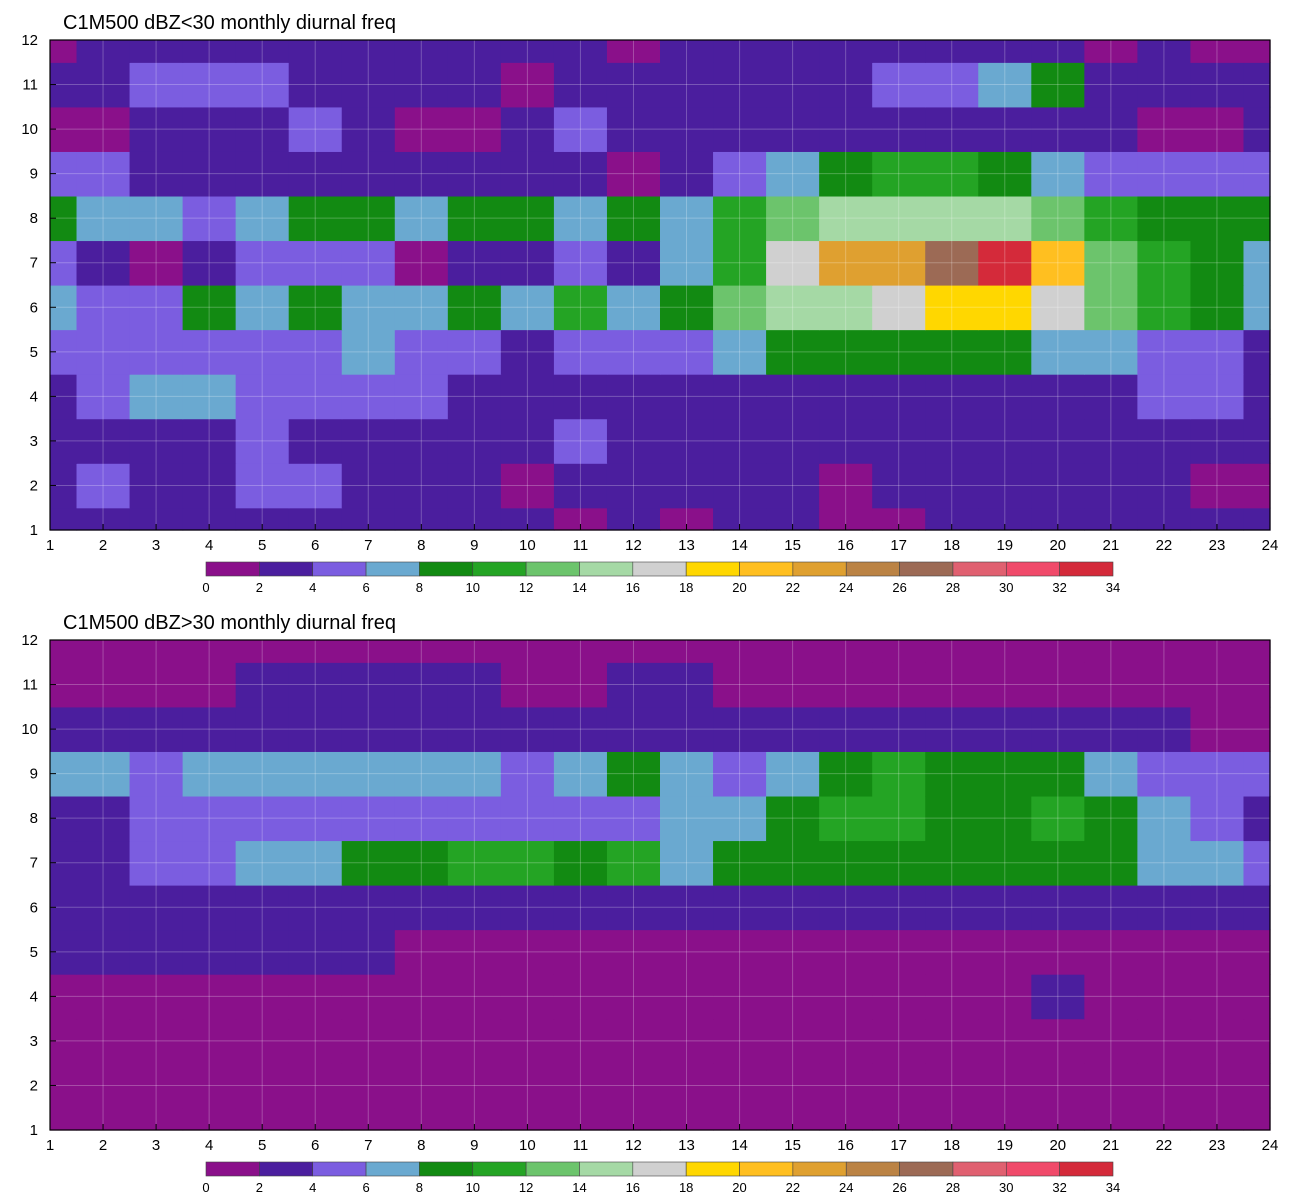 The width and height of the screenshot is (1300, 1200). What do you see at coordinates (633, 545) in the screenshot?
I see `x-tick-label: 12` at bounding box center [633, 545].